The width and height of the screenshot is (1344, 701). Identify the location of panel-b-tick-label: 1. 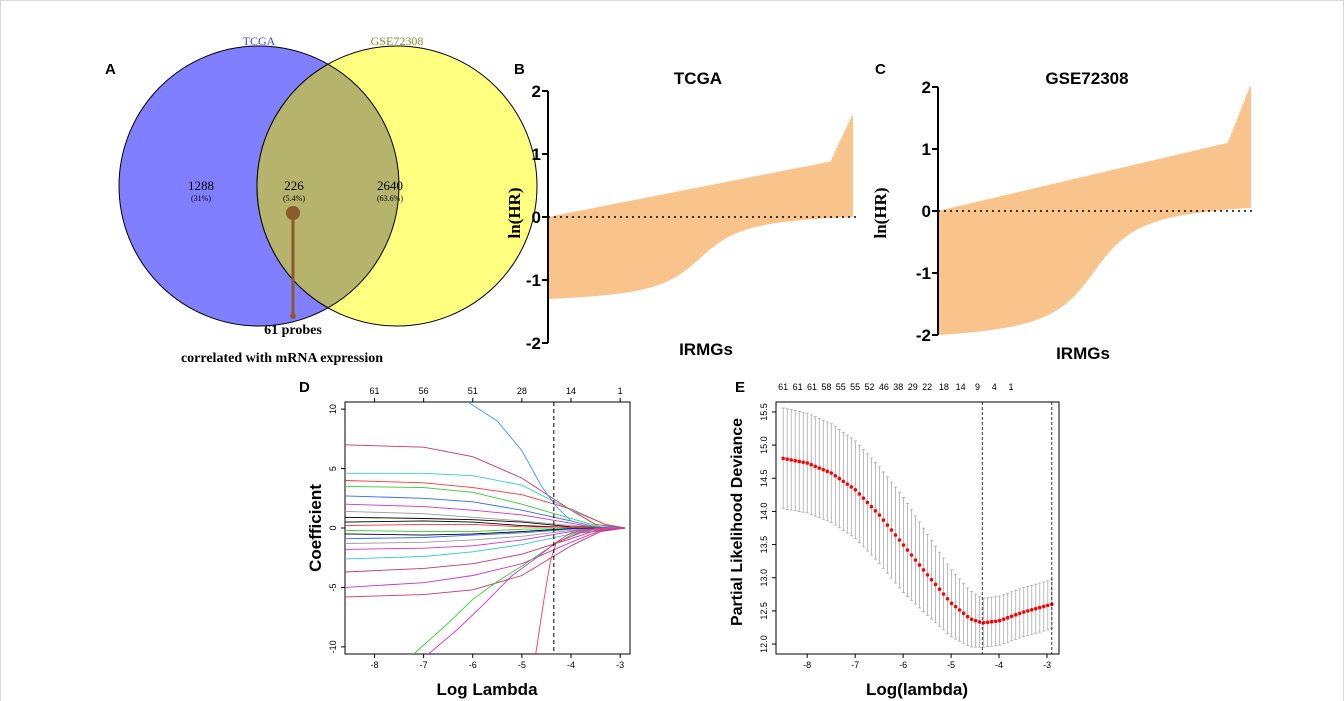
(536, 154).